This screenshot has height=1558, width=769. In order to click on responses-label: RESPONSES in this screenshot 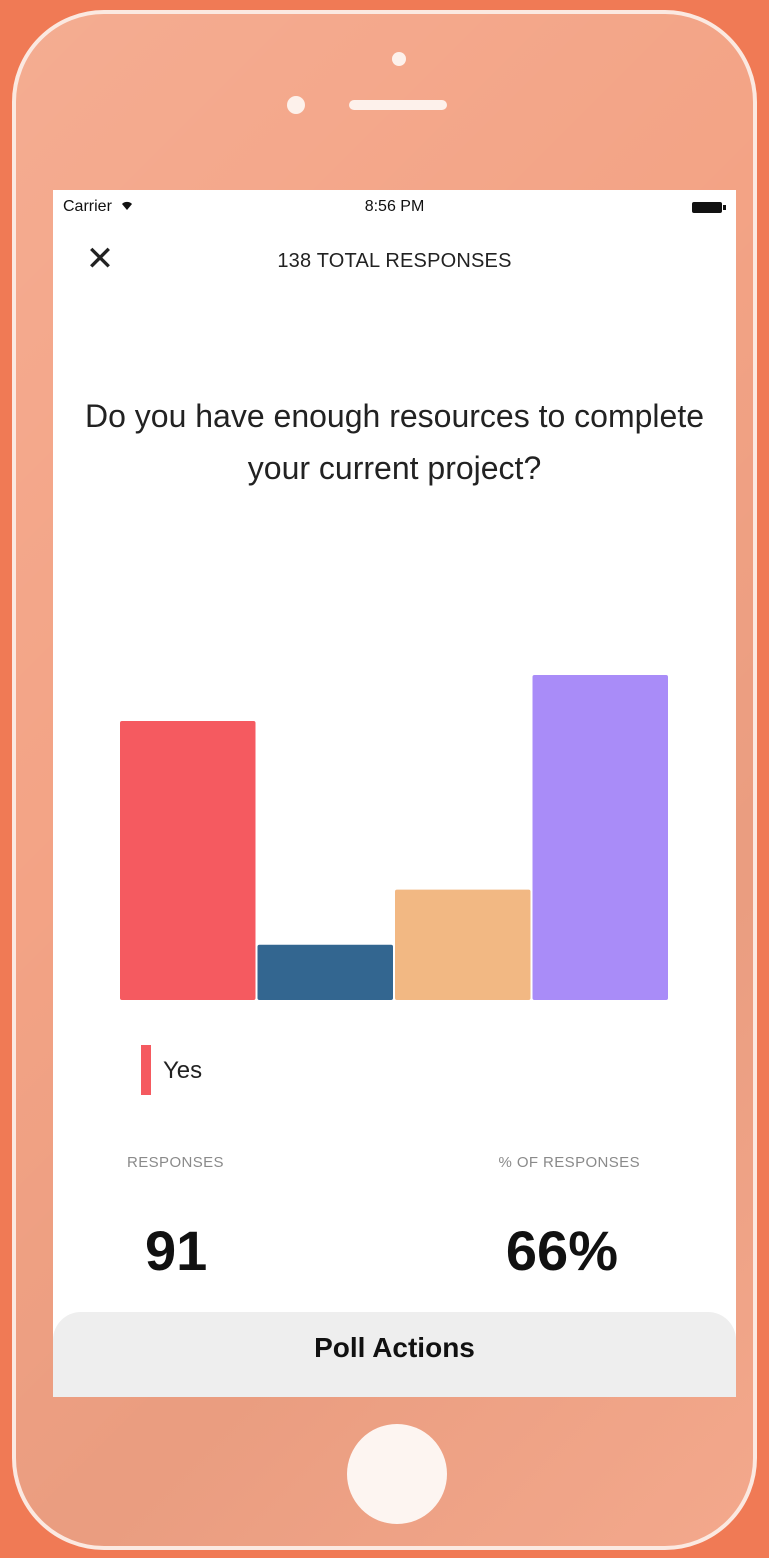, I will do `click(175, 1162)`.